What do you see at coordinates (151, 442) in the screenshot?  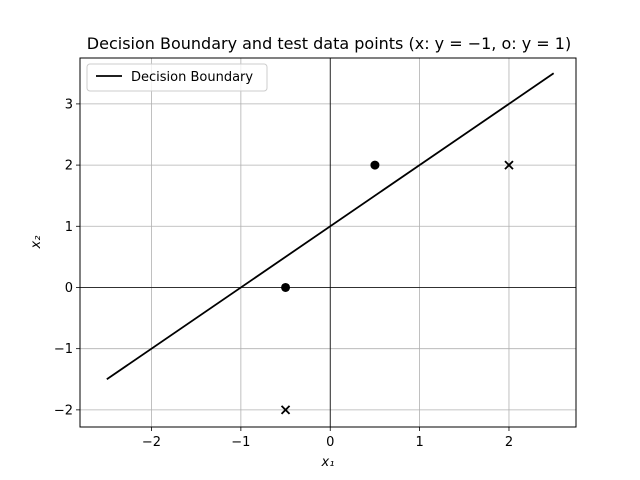 I see `x-tick-label: −2` at bounding box center [151, 442].